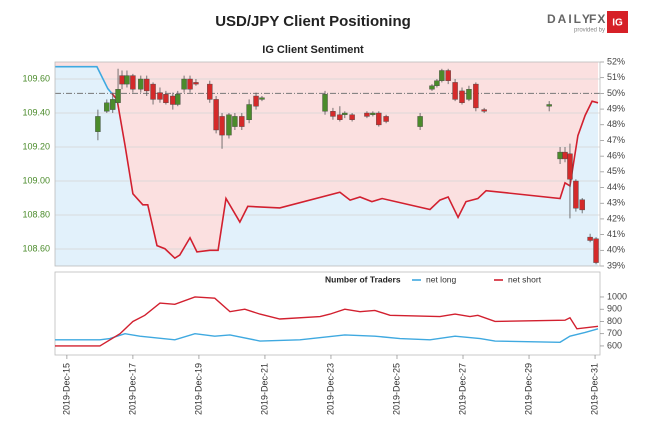 The width and height of the screenshot is (650, 433). I want to click on x-tick-label: 2019-Dec-21, so click(264, 389).